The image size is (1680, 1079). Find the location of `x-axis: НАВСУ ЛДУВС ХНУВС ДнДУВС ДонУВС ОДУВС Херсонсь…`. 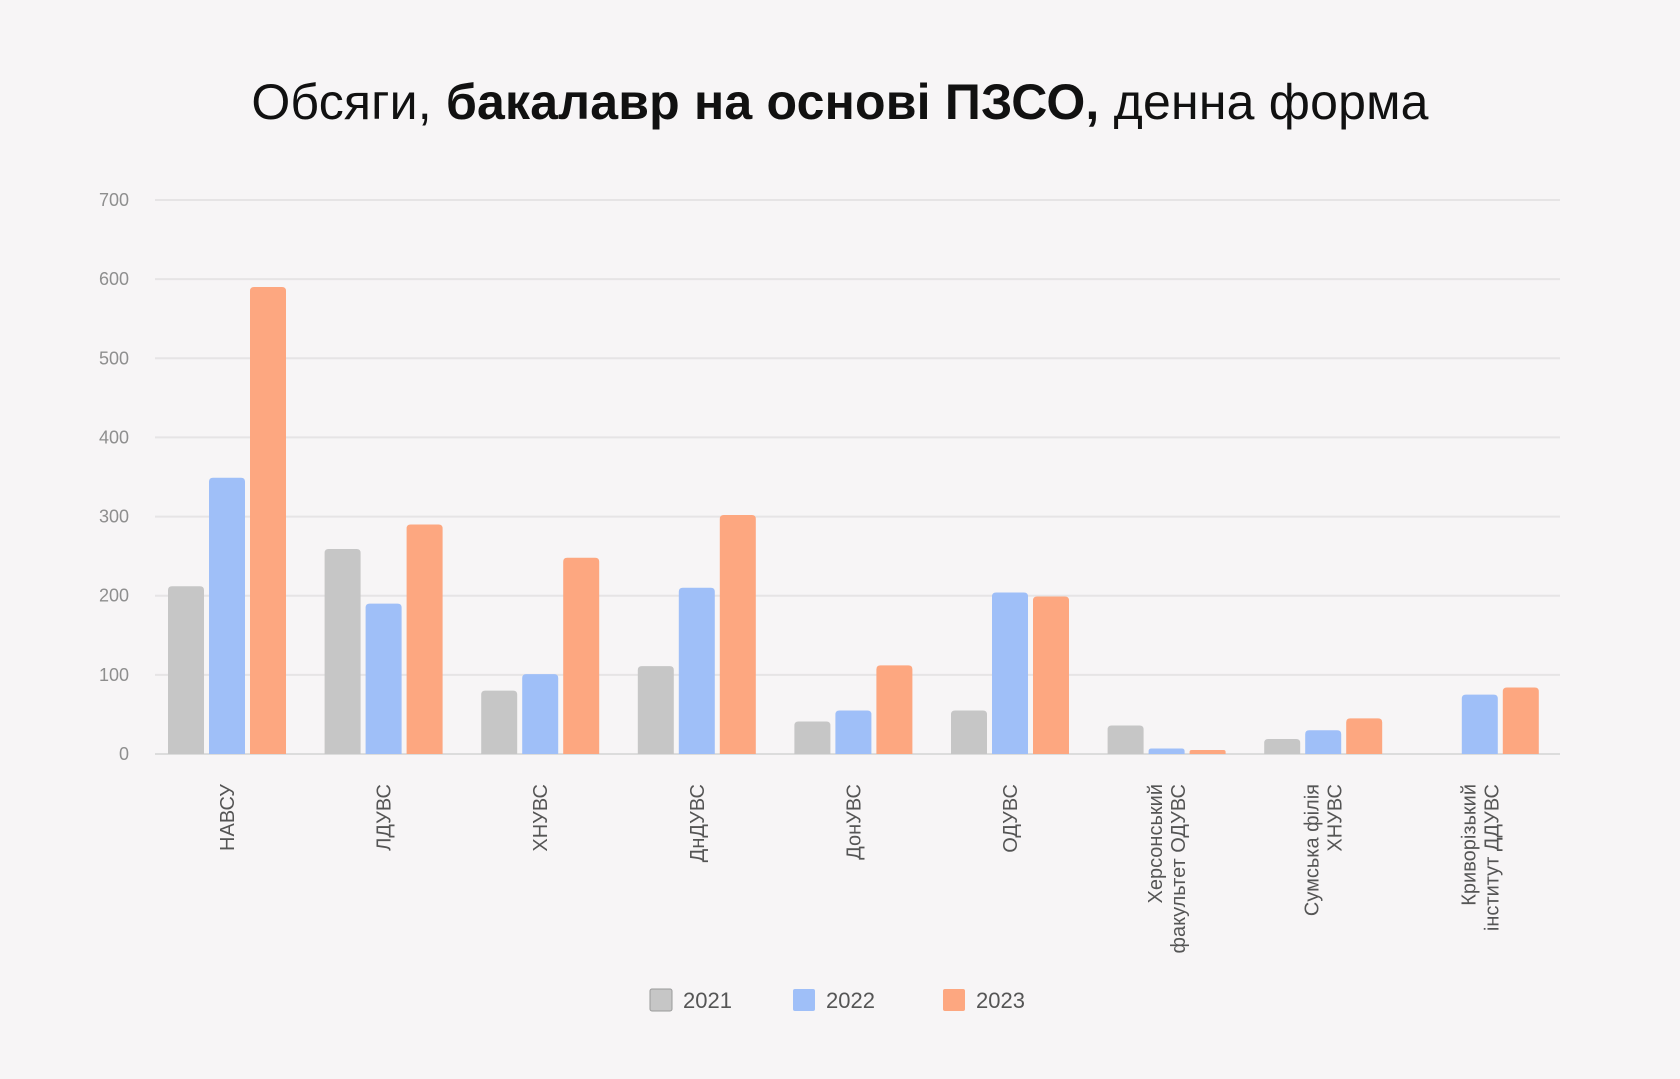

x-axis: НАВСУ ЛДУВС ХНУВС ДнДУВС ДонУВС ОДУВС Херсонсь… is located at coordinates (860, 869).